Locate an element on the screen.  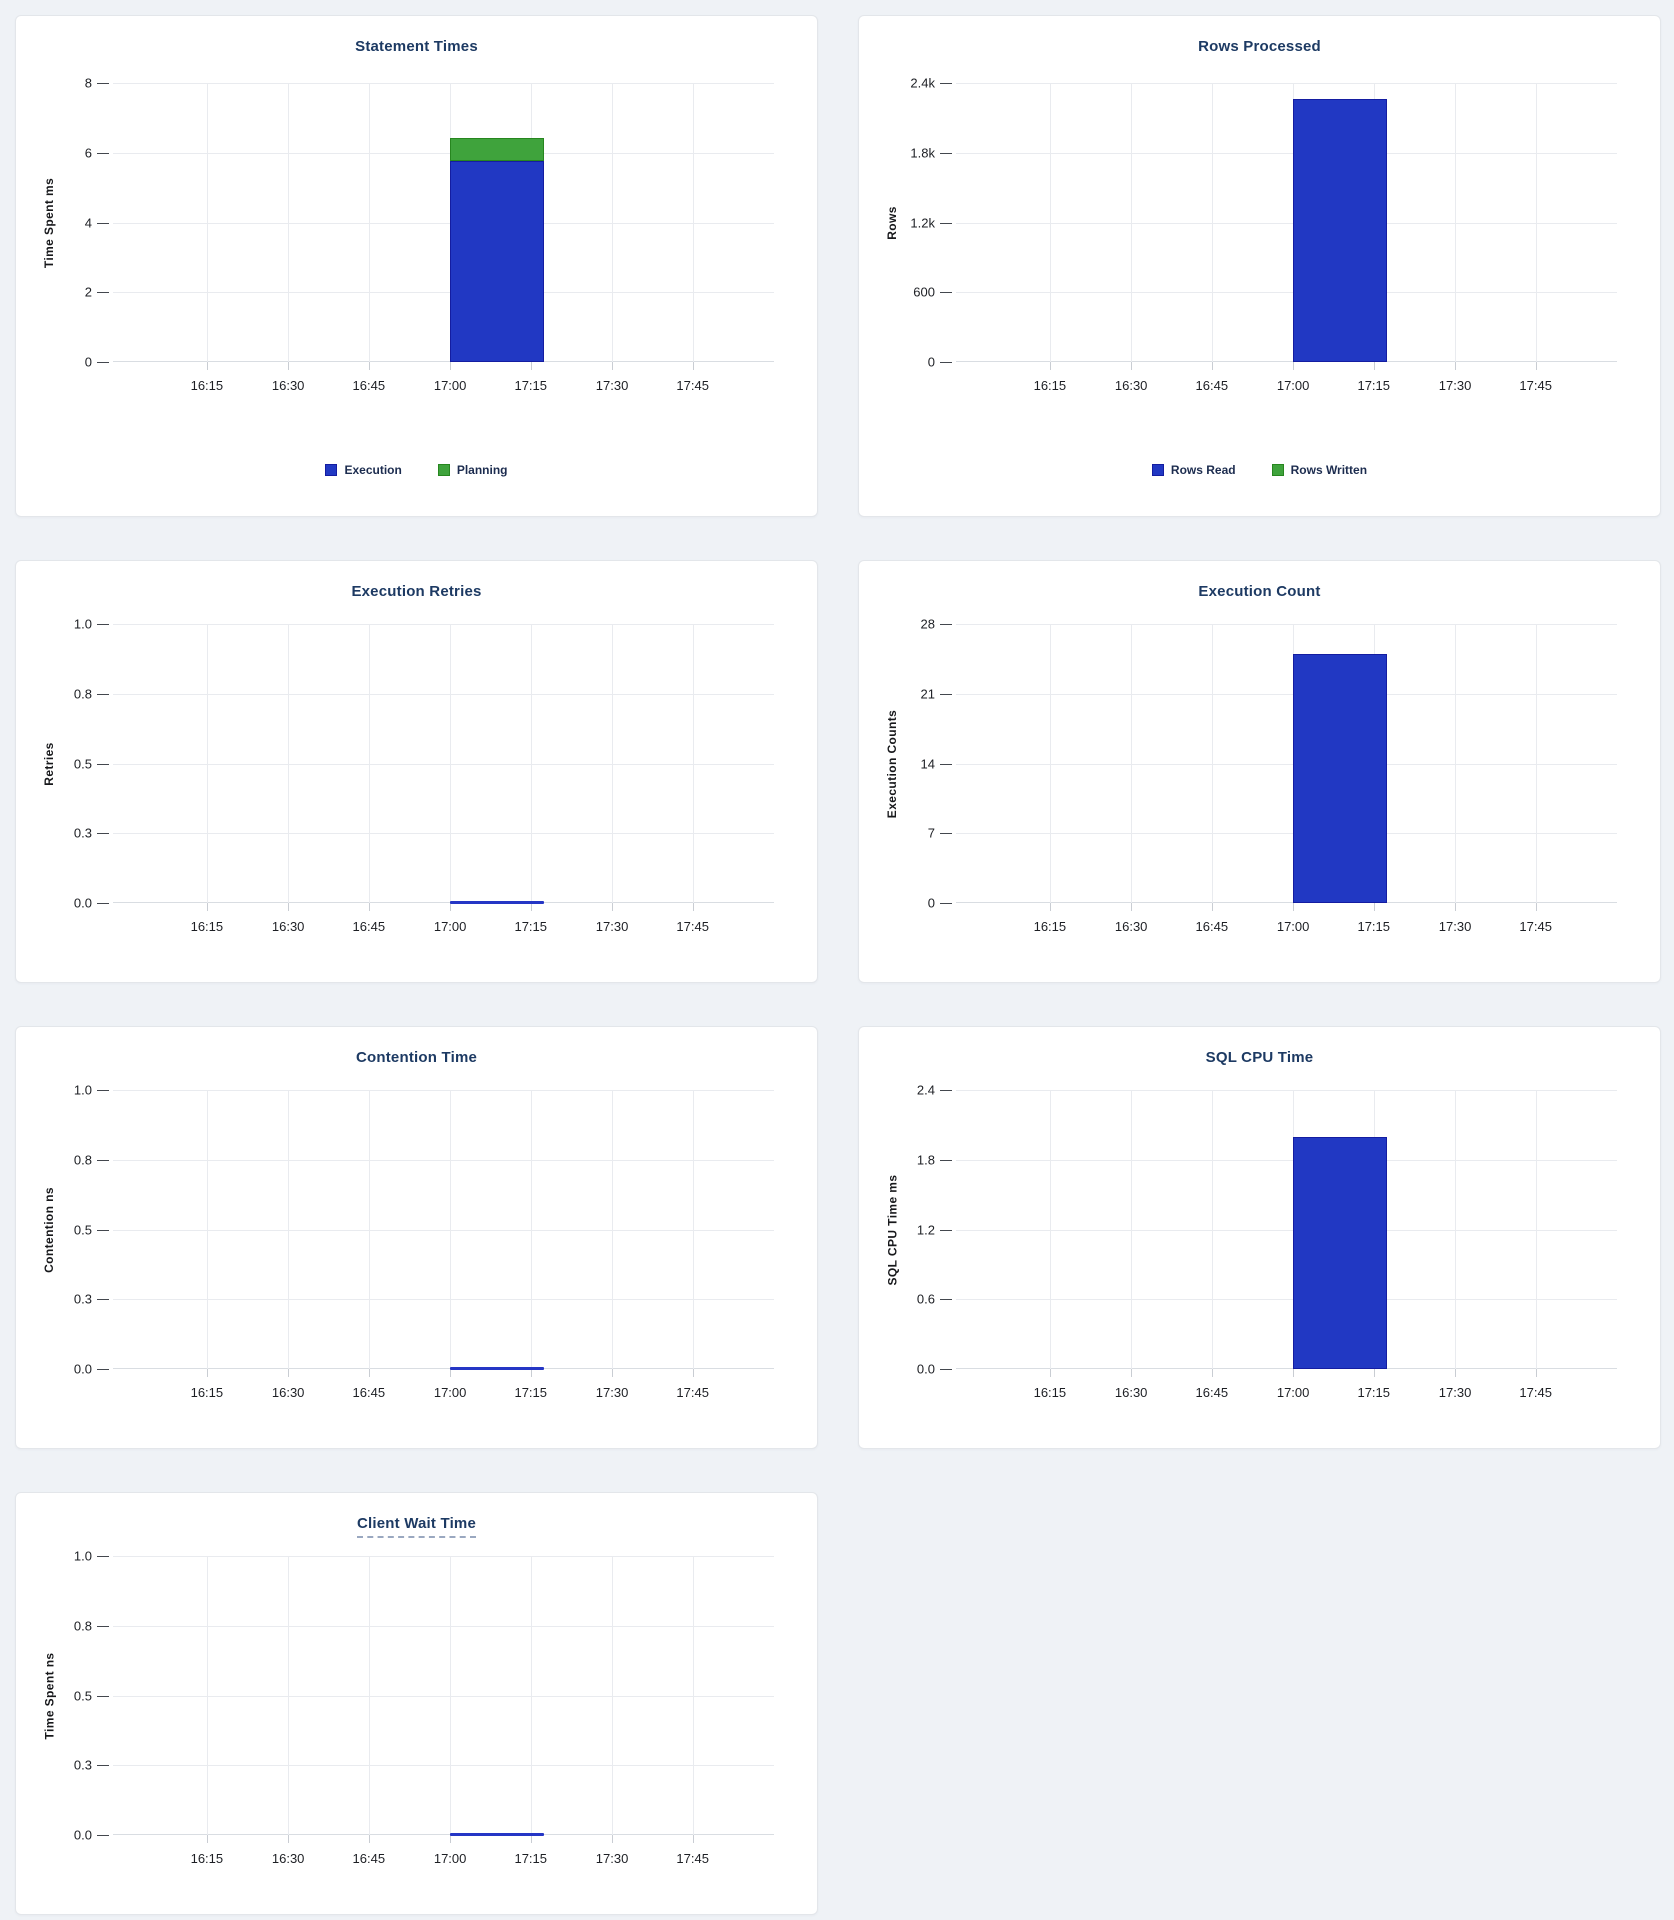
zero-value-line-contention-time is located at coordinates (497, 1368).